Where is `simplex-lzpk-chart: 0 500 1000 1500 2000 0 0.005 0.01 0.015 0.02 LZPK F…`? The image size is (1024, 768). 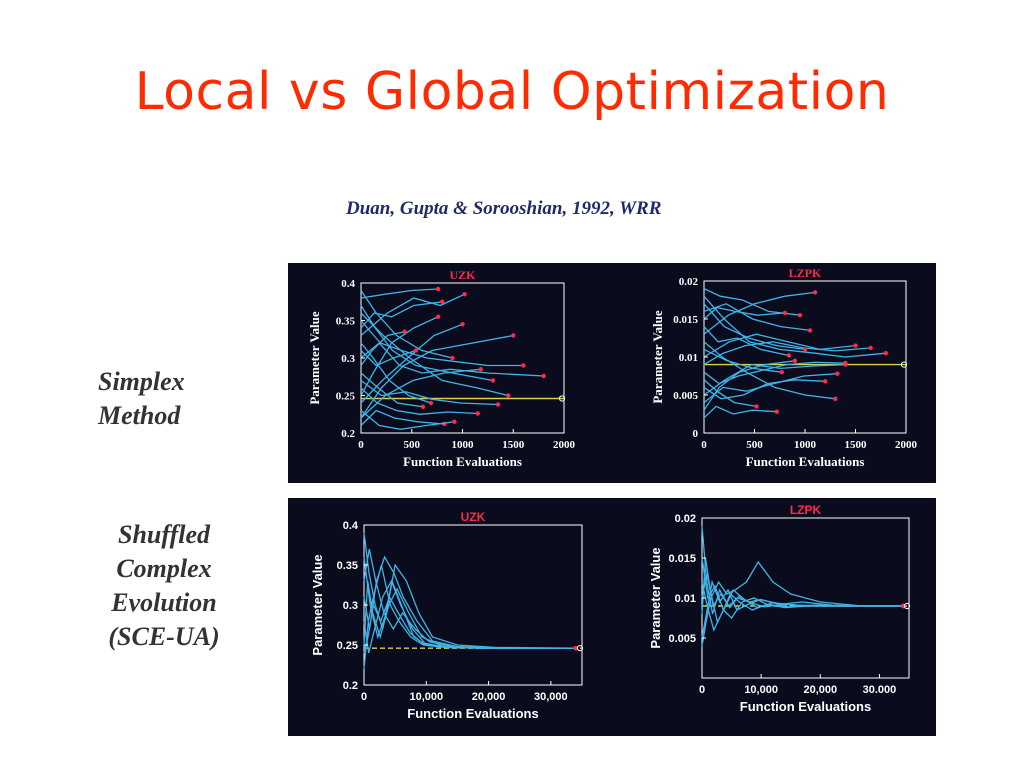
simplex-lzpk-chart: 0 500 1000 1500 2000 0 0.005 0.01 0.015 0.02 LZPK F… is located at coordinates (784, 367).